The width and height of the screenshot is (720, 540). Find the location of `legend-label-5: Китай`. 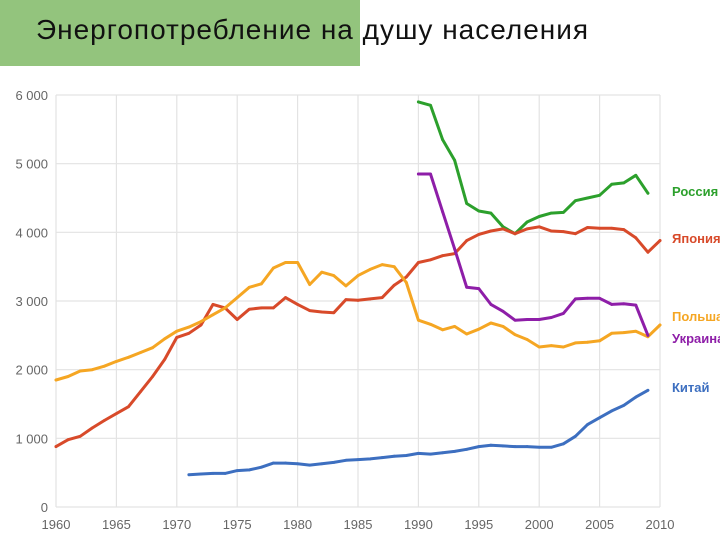

legend-label-5: Китай is located at coordinates (691, 387).